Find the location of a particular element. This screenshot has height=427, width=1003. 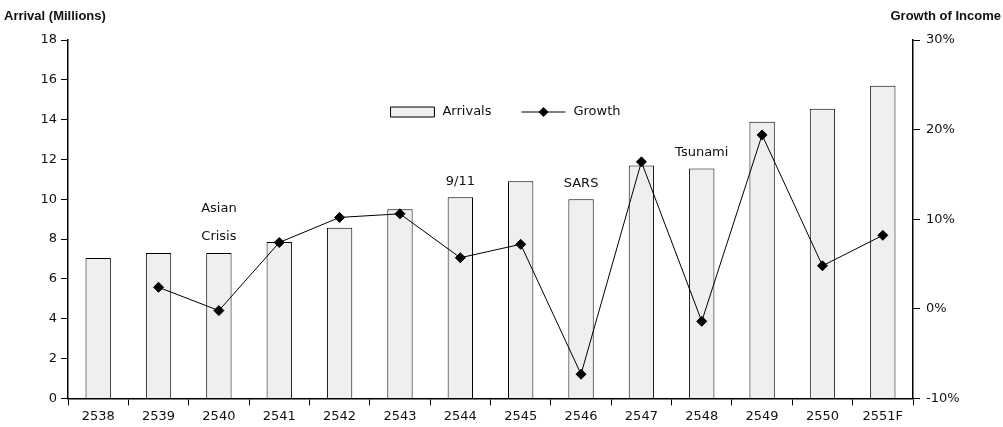

x-tick-label: 2548 is located at coordinates (702, 415).